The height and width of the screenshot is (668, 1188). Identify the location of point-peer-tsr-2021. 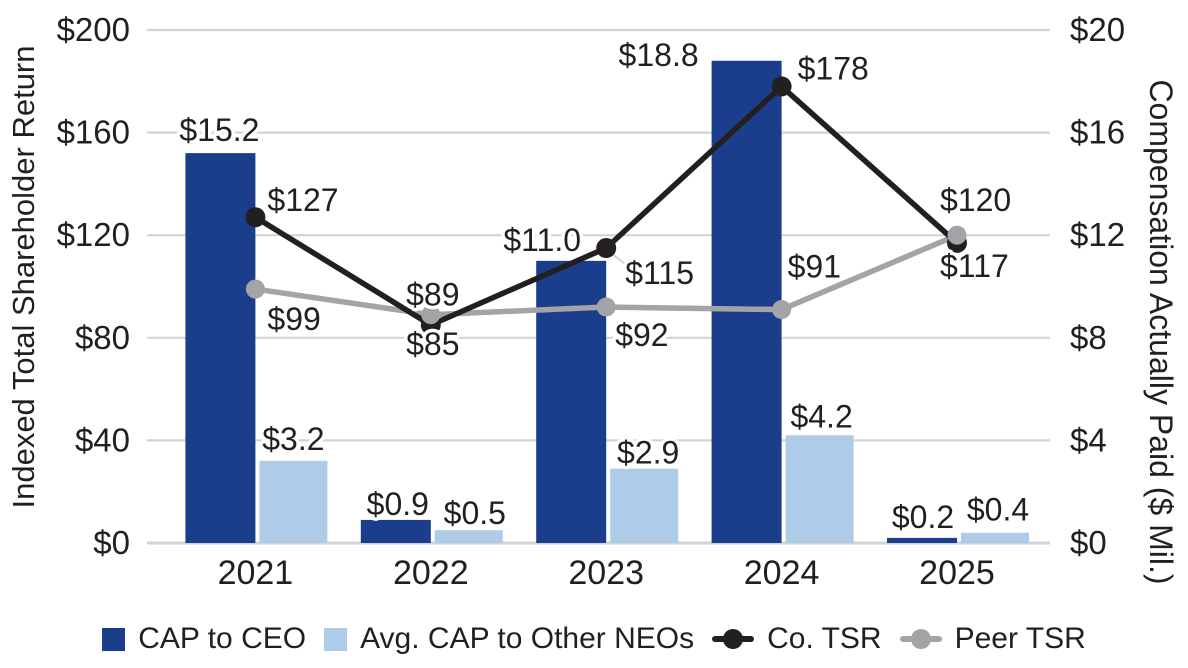
(255, 289).